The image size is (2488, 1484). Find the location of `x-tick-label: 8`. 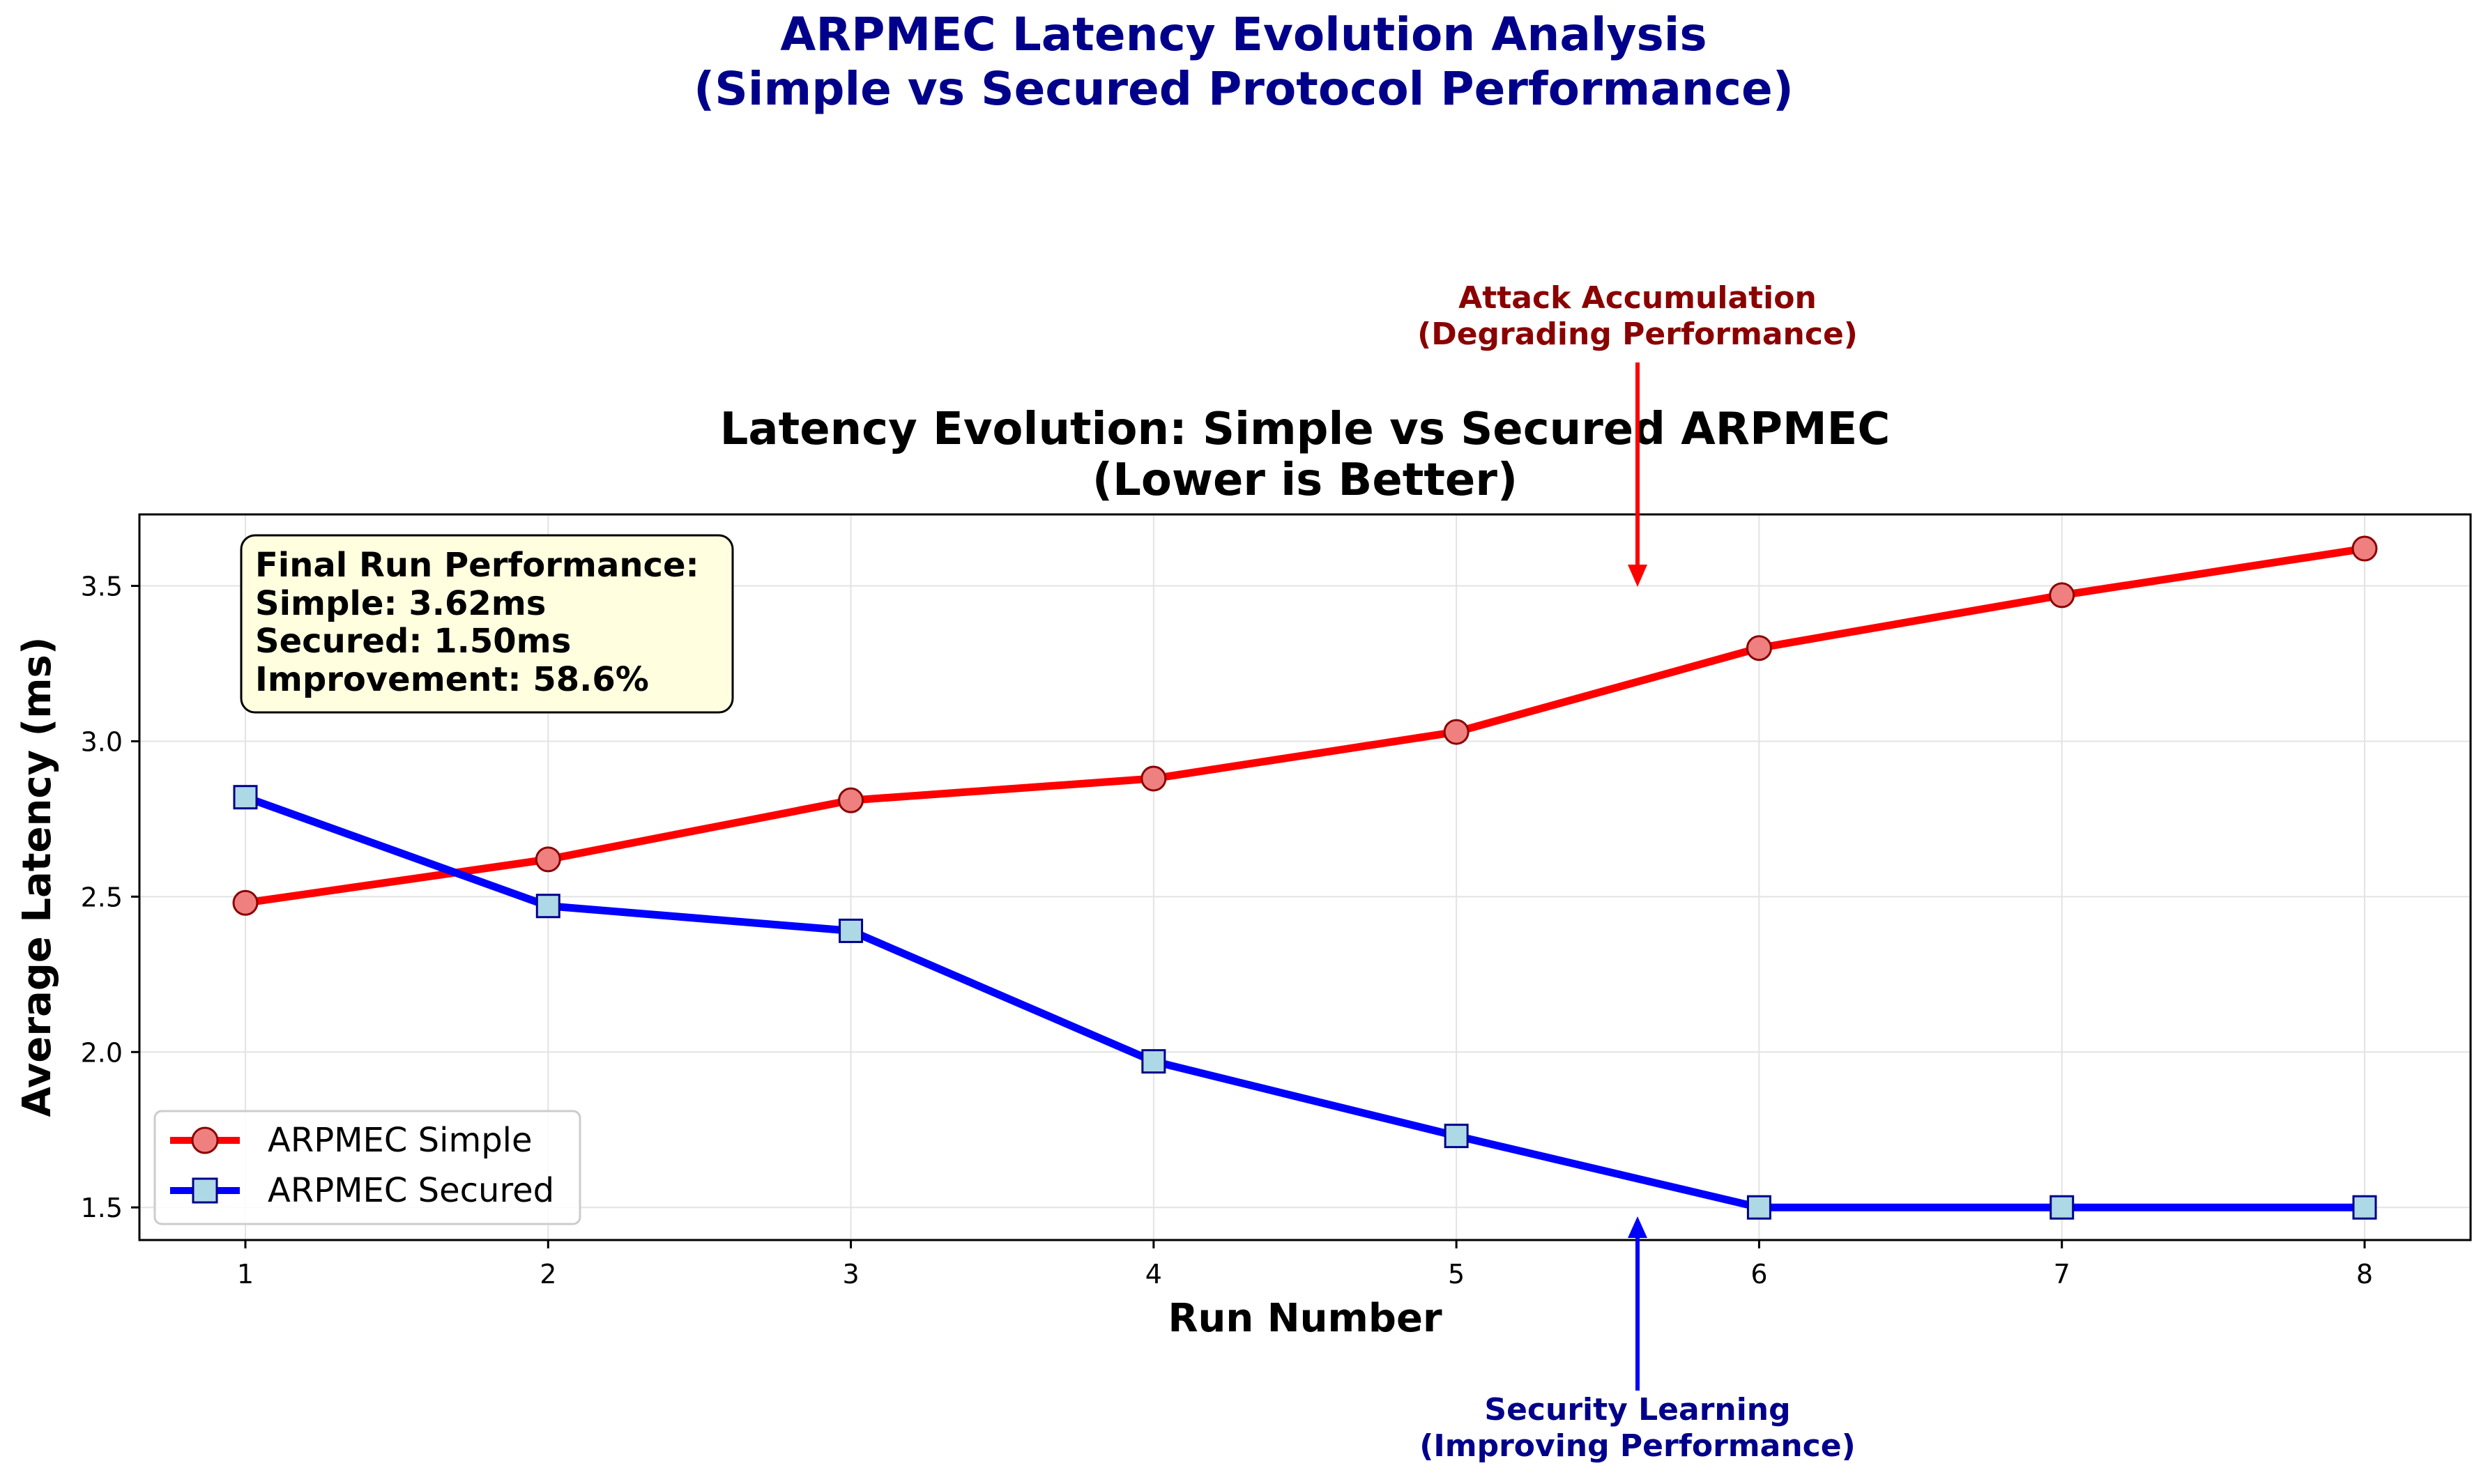

x-tick-label: 8 is located at coordinates (2364, 1274).